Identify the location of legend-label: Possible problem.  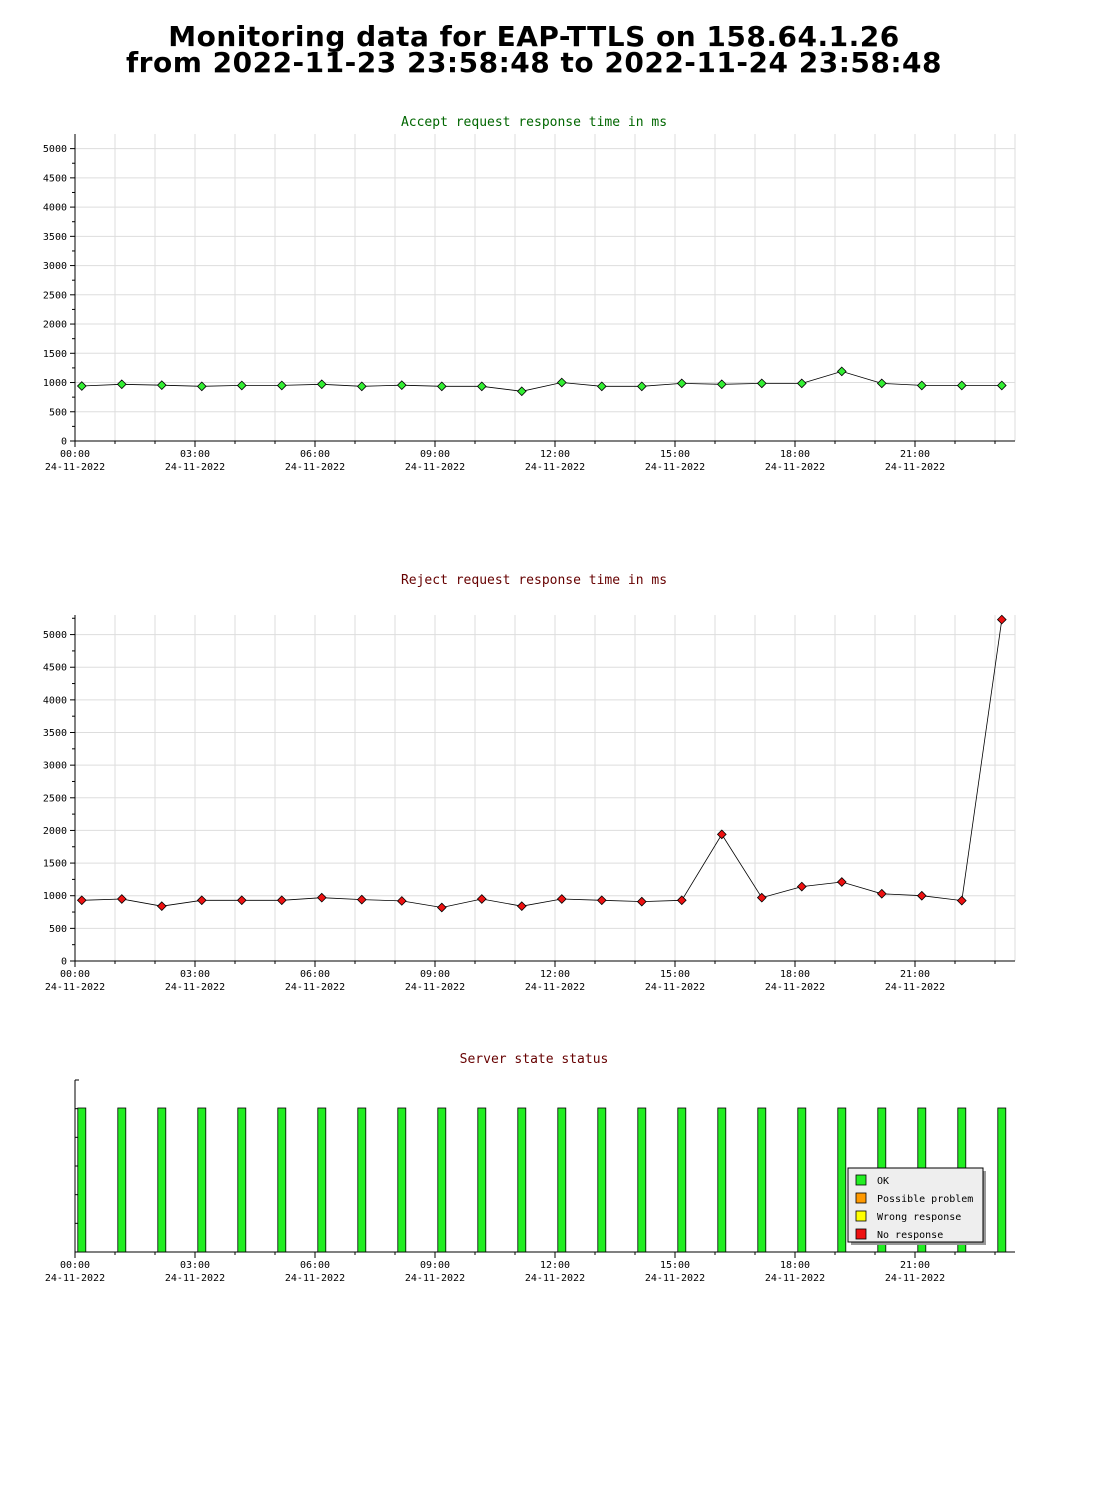
(925, 1199).